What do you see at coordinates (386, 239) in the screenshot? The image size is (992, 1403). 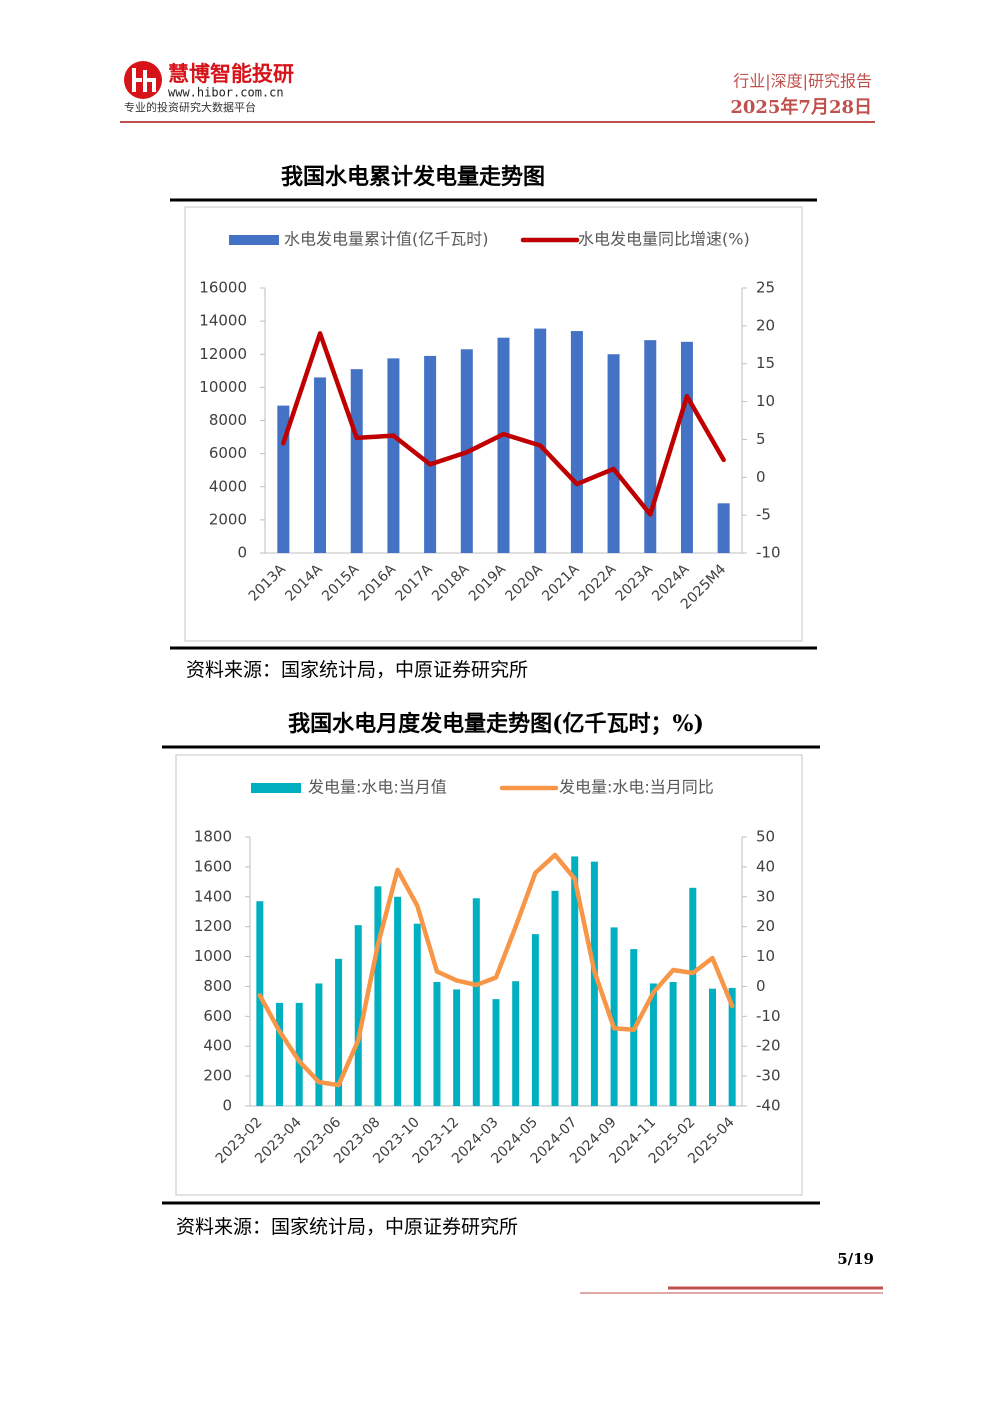 I see `legend-label: 水电发电量累计值(亿千瓦时)` at bounding box center [386, 239].